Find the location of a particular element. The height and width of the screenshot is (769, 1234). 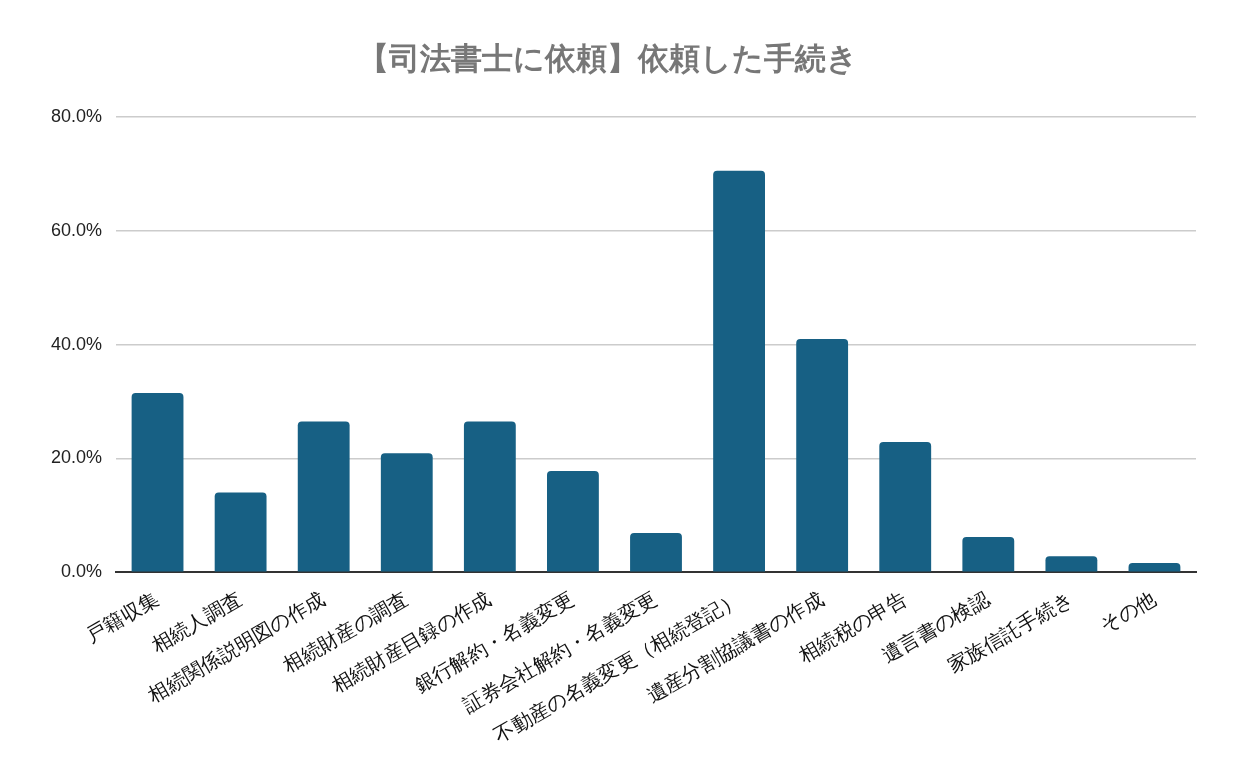

chart-title: 【司法書士に依頼】依頼した手続き is located at coordinates (608, 59).